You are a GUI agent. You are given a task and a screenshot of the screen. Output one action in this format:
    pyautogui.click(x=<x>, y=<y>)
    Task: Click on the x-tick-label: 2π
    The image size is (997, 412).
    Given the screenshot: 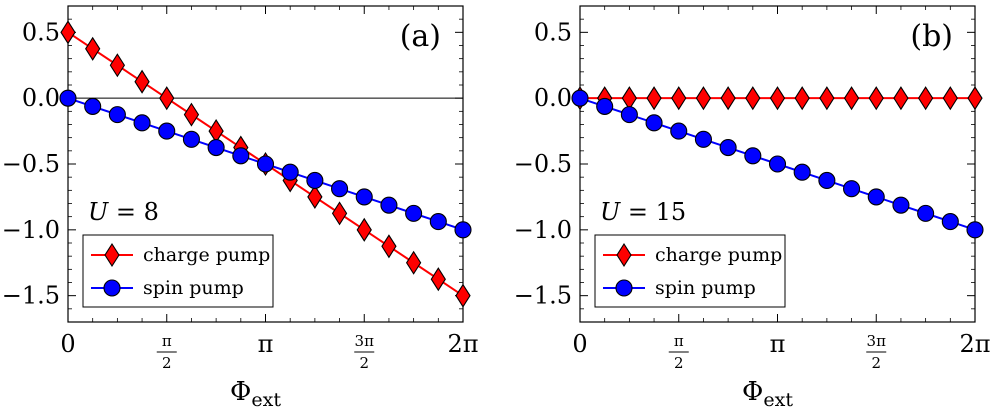 What is the action you would take?
    pyautogui.click(x=974, y=344)
    